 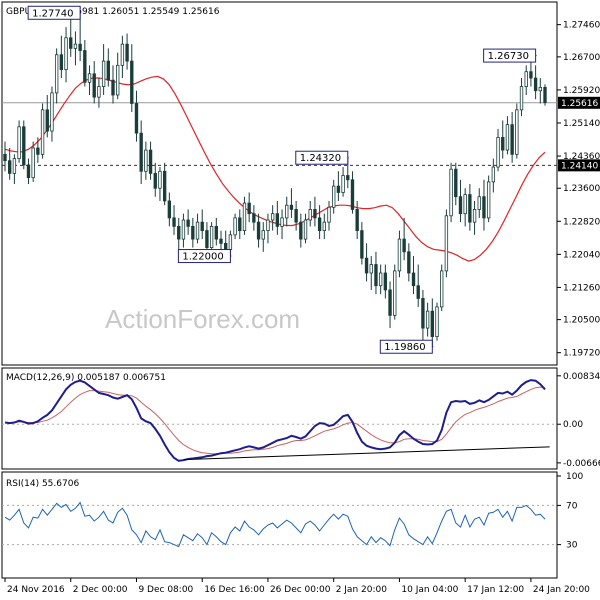 I want to click on key-level-annotation: 1.26730, so click(x=510, y=55).